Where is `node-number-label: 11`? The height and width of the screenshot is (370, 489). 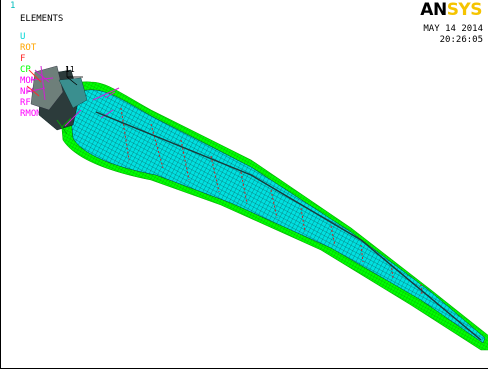
node-number-label: 11 is located at coordinates (70, 69).